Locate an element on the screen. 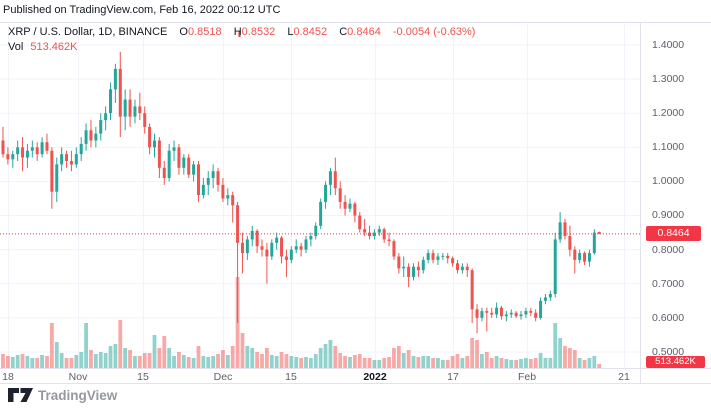  time-tick: 17 is located at coordinates (453, 377).